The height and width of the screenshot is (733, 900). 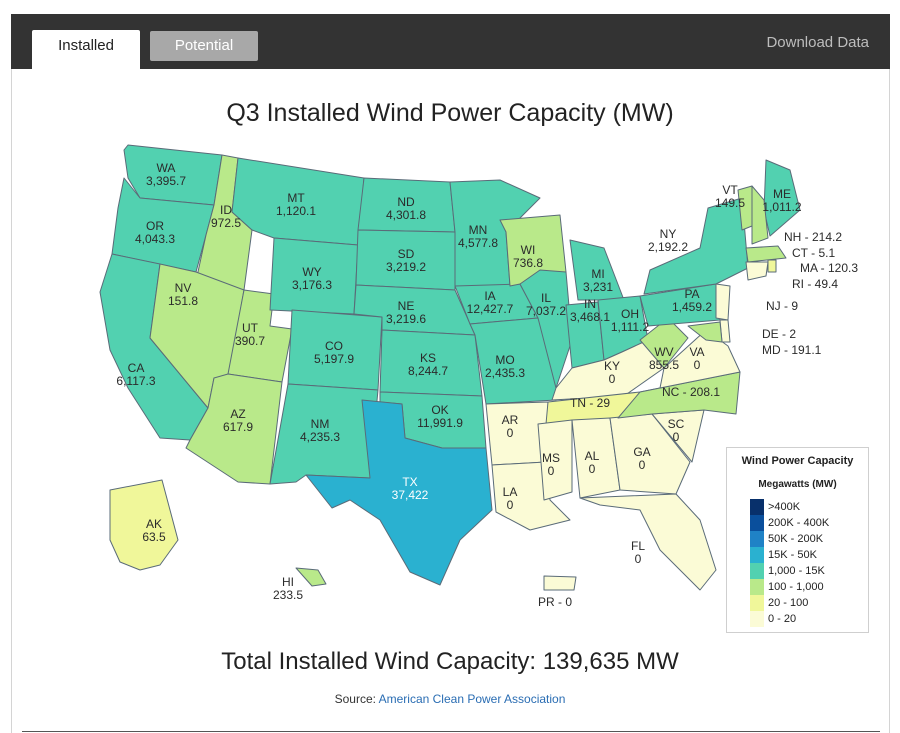 I want to click on state-tx, so click(x=399, y=492).